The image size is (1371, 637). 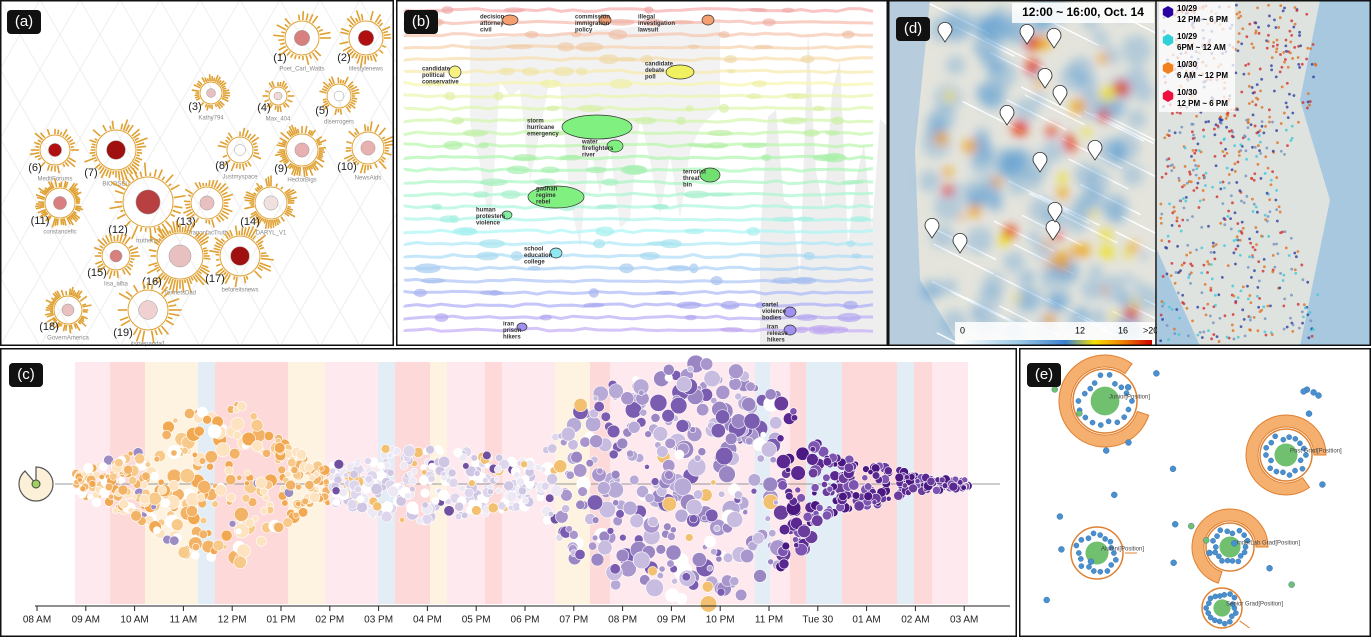 What do you see at coordinates (343, 58) in the screenshot?
I see `node-number: (2)` at bounding box center [343, 58].